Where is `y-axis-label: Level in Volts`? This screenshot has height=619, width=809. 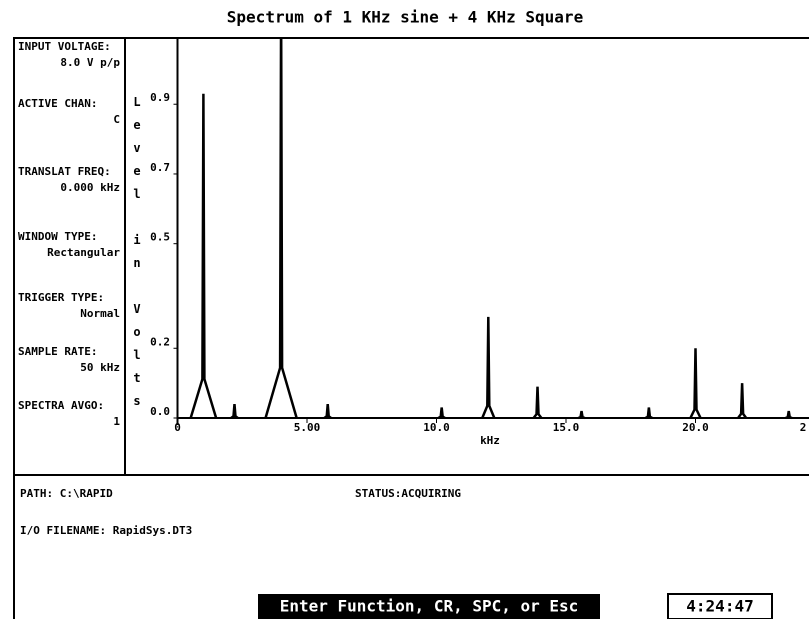 y-axis-label: Level in Volts is located at coordinates (137, 256).